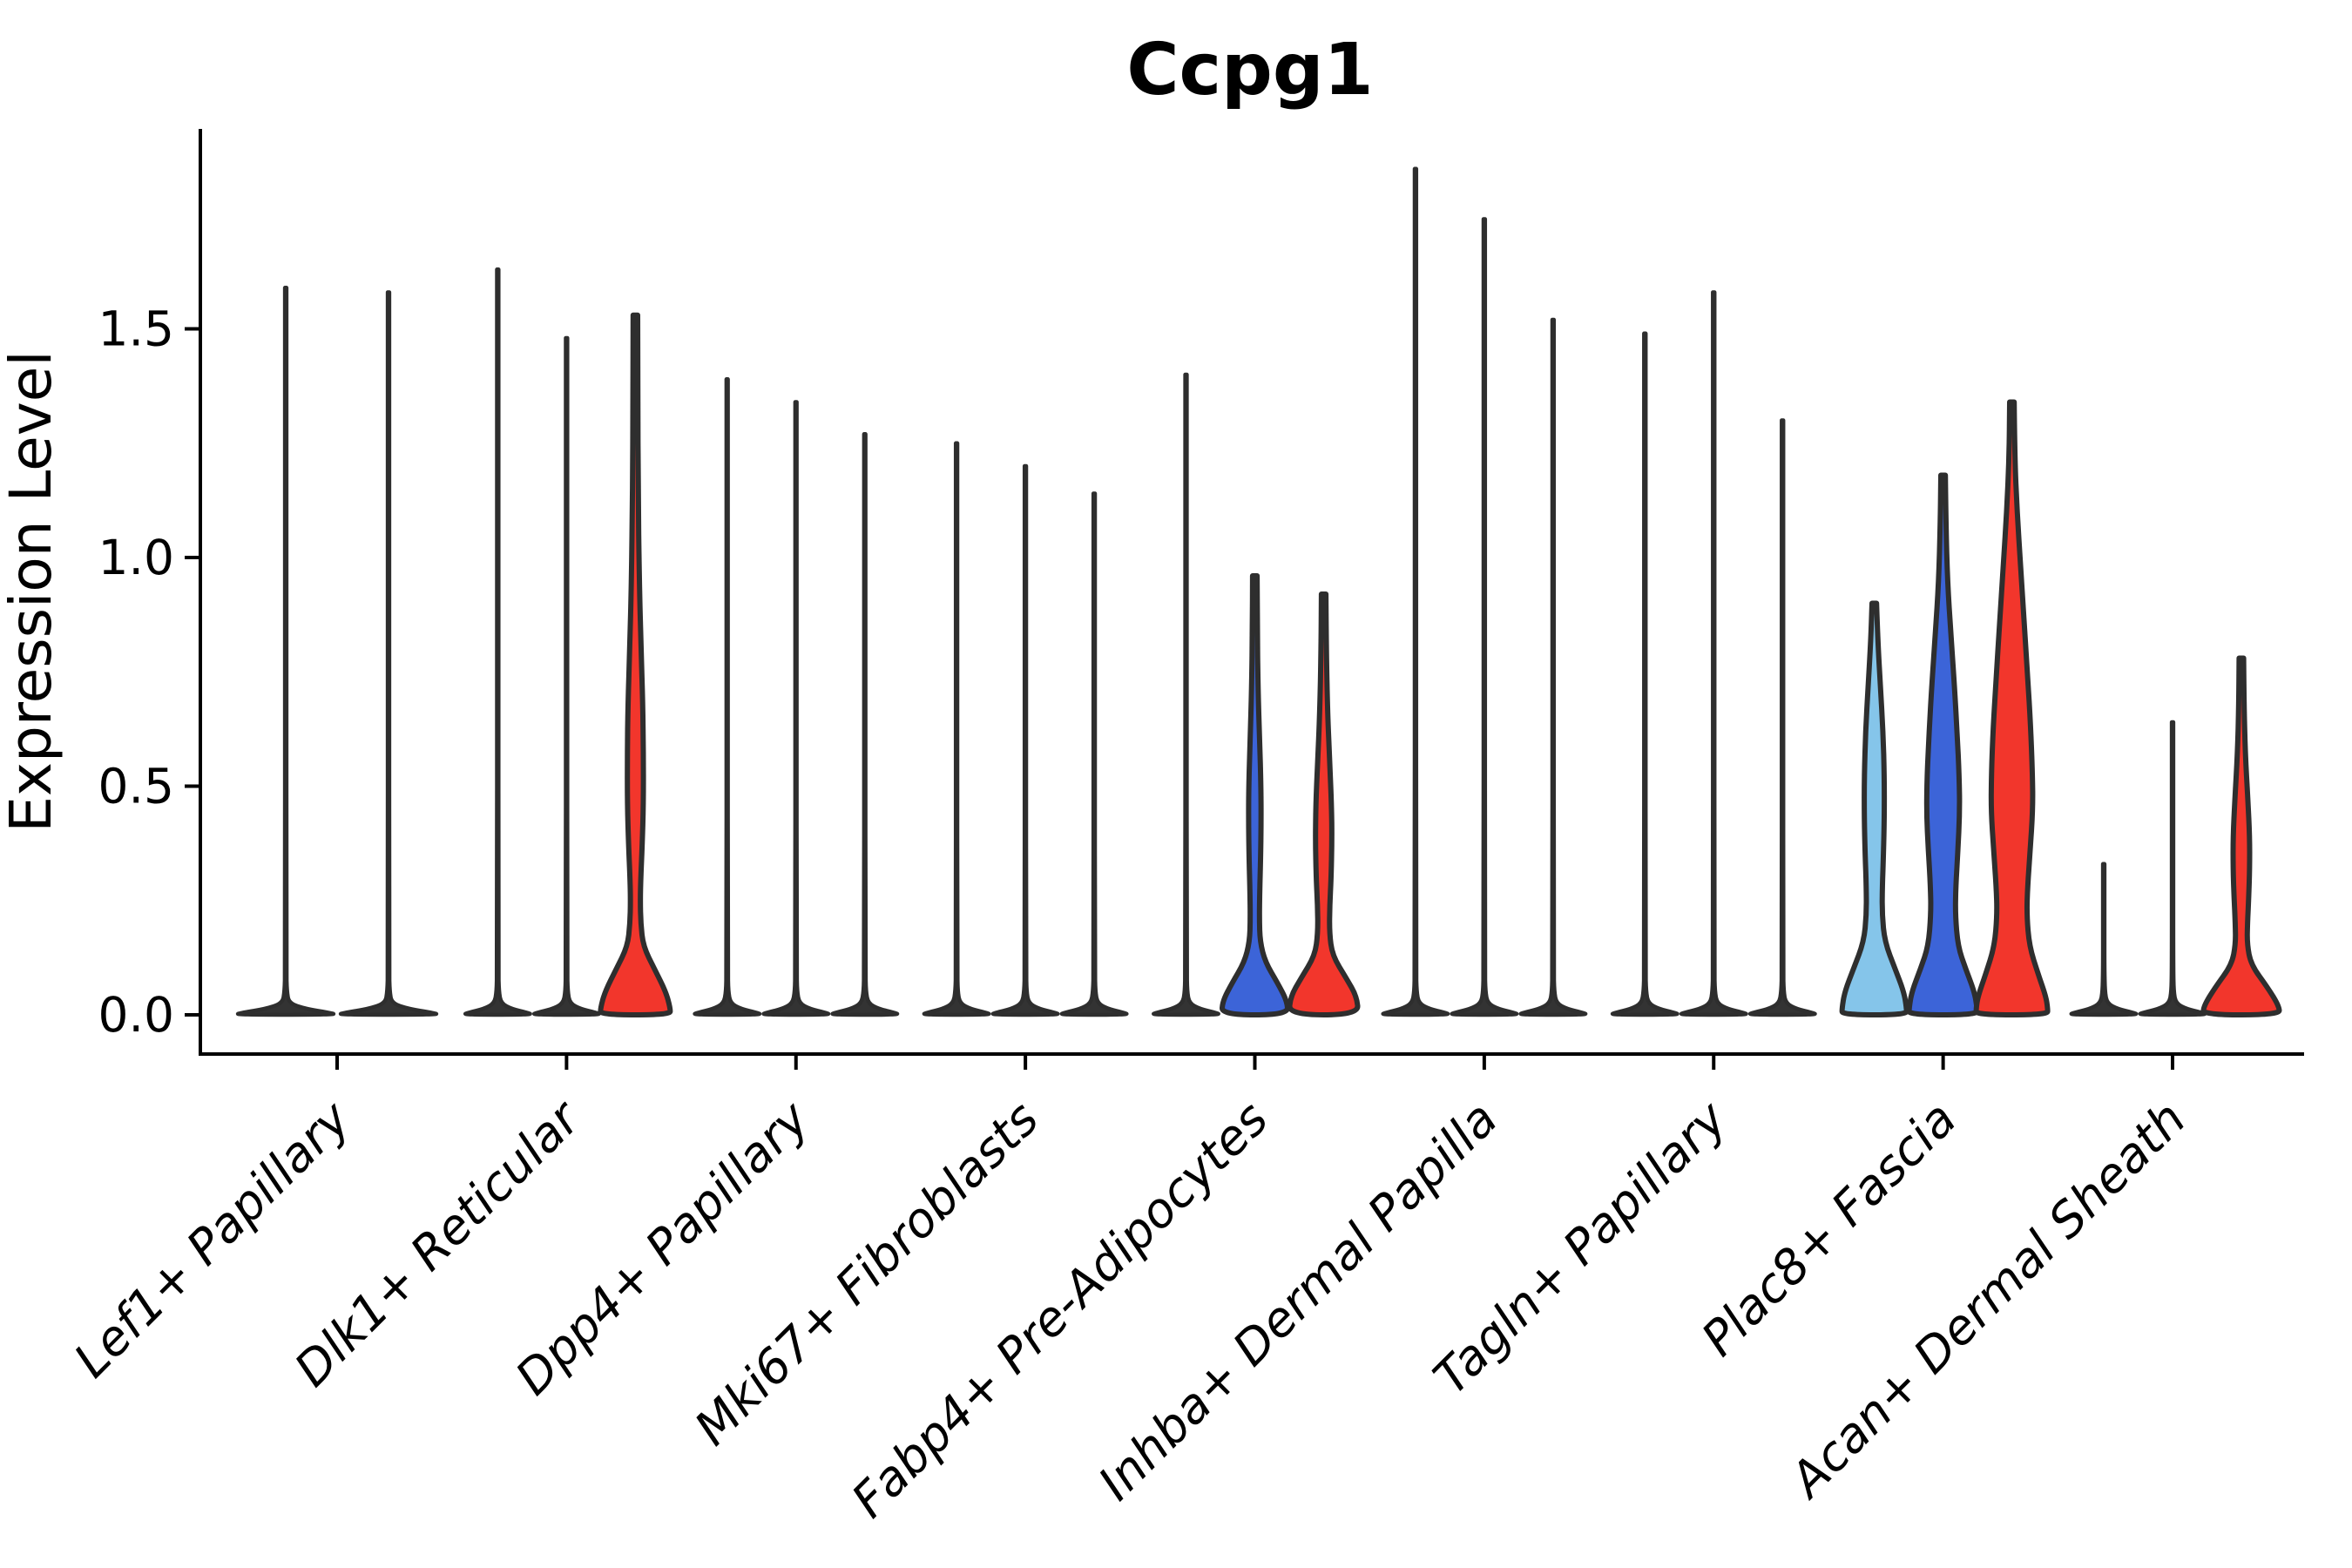  Describe the element at coordinates (1782, 717) in the screenshot. I see `violin-Tagln-Papillary-red` at that location.